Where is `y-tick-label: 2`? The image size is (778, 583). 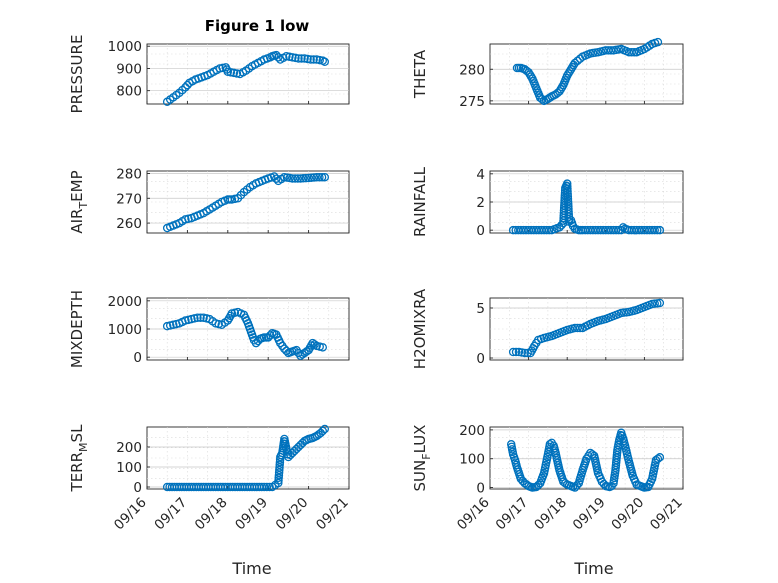 y-tick-label: 2 is located at coordinates (480, 203).